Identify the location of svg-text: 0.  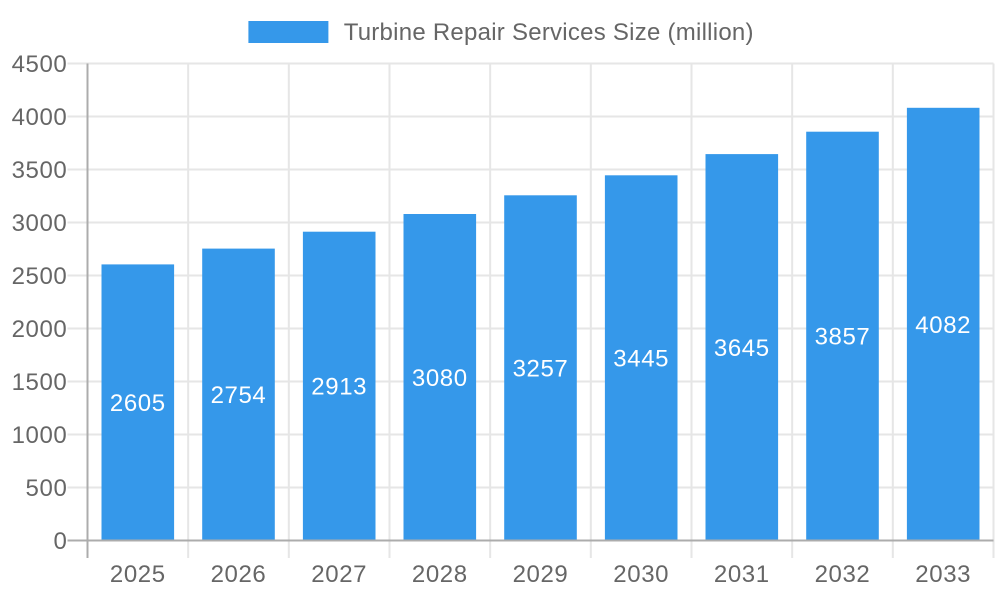
(60, 541).